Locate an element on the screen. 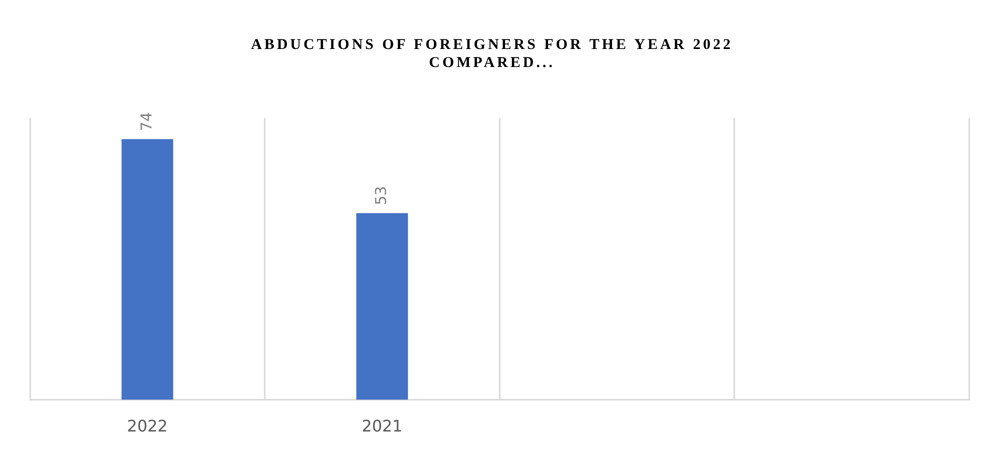 This screenshot has width=984, height=463. data-label: 74 is located at coordinates (146, 122).